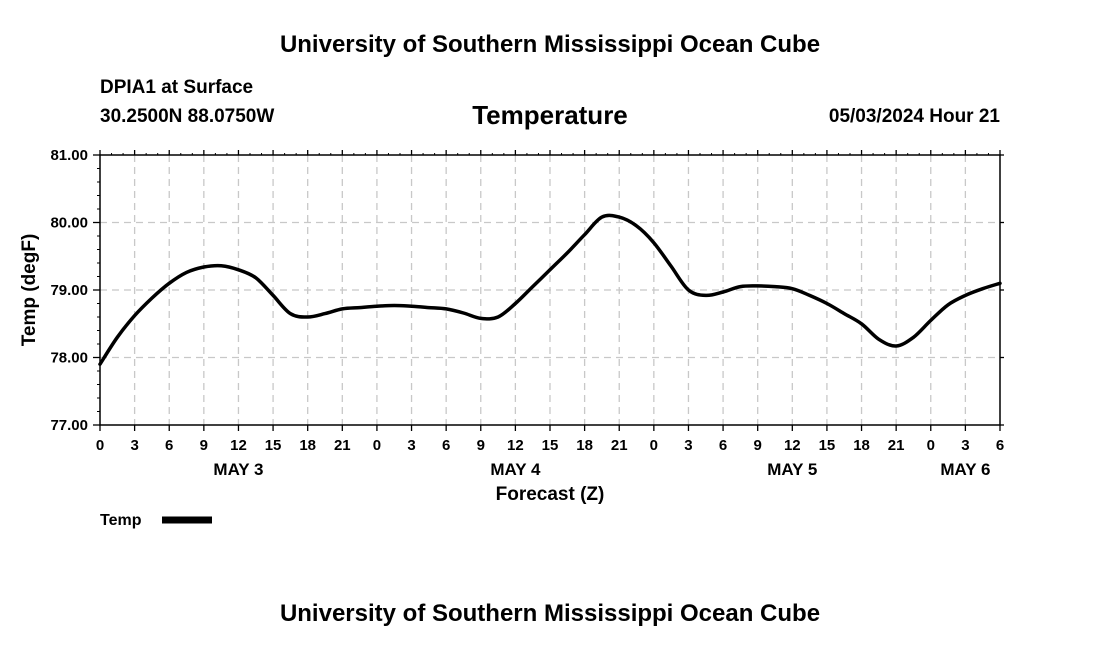 The width and height of the screenshot is (1100, 650). I want to click on lat-lon-label: 30.2500N 88.0750W, so click(187, 116).